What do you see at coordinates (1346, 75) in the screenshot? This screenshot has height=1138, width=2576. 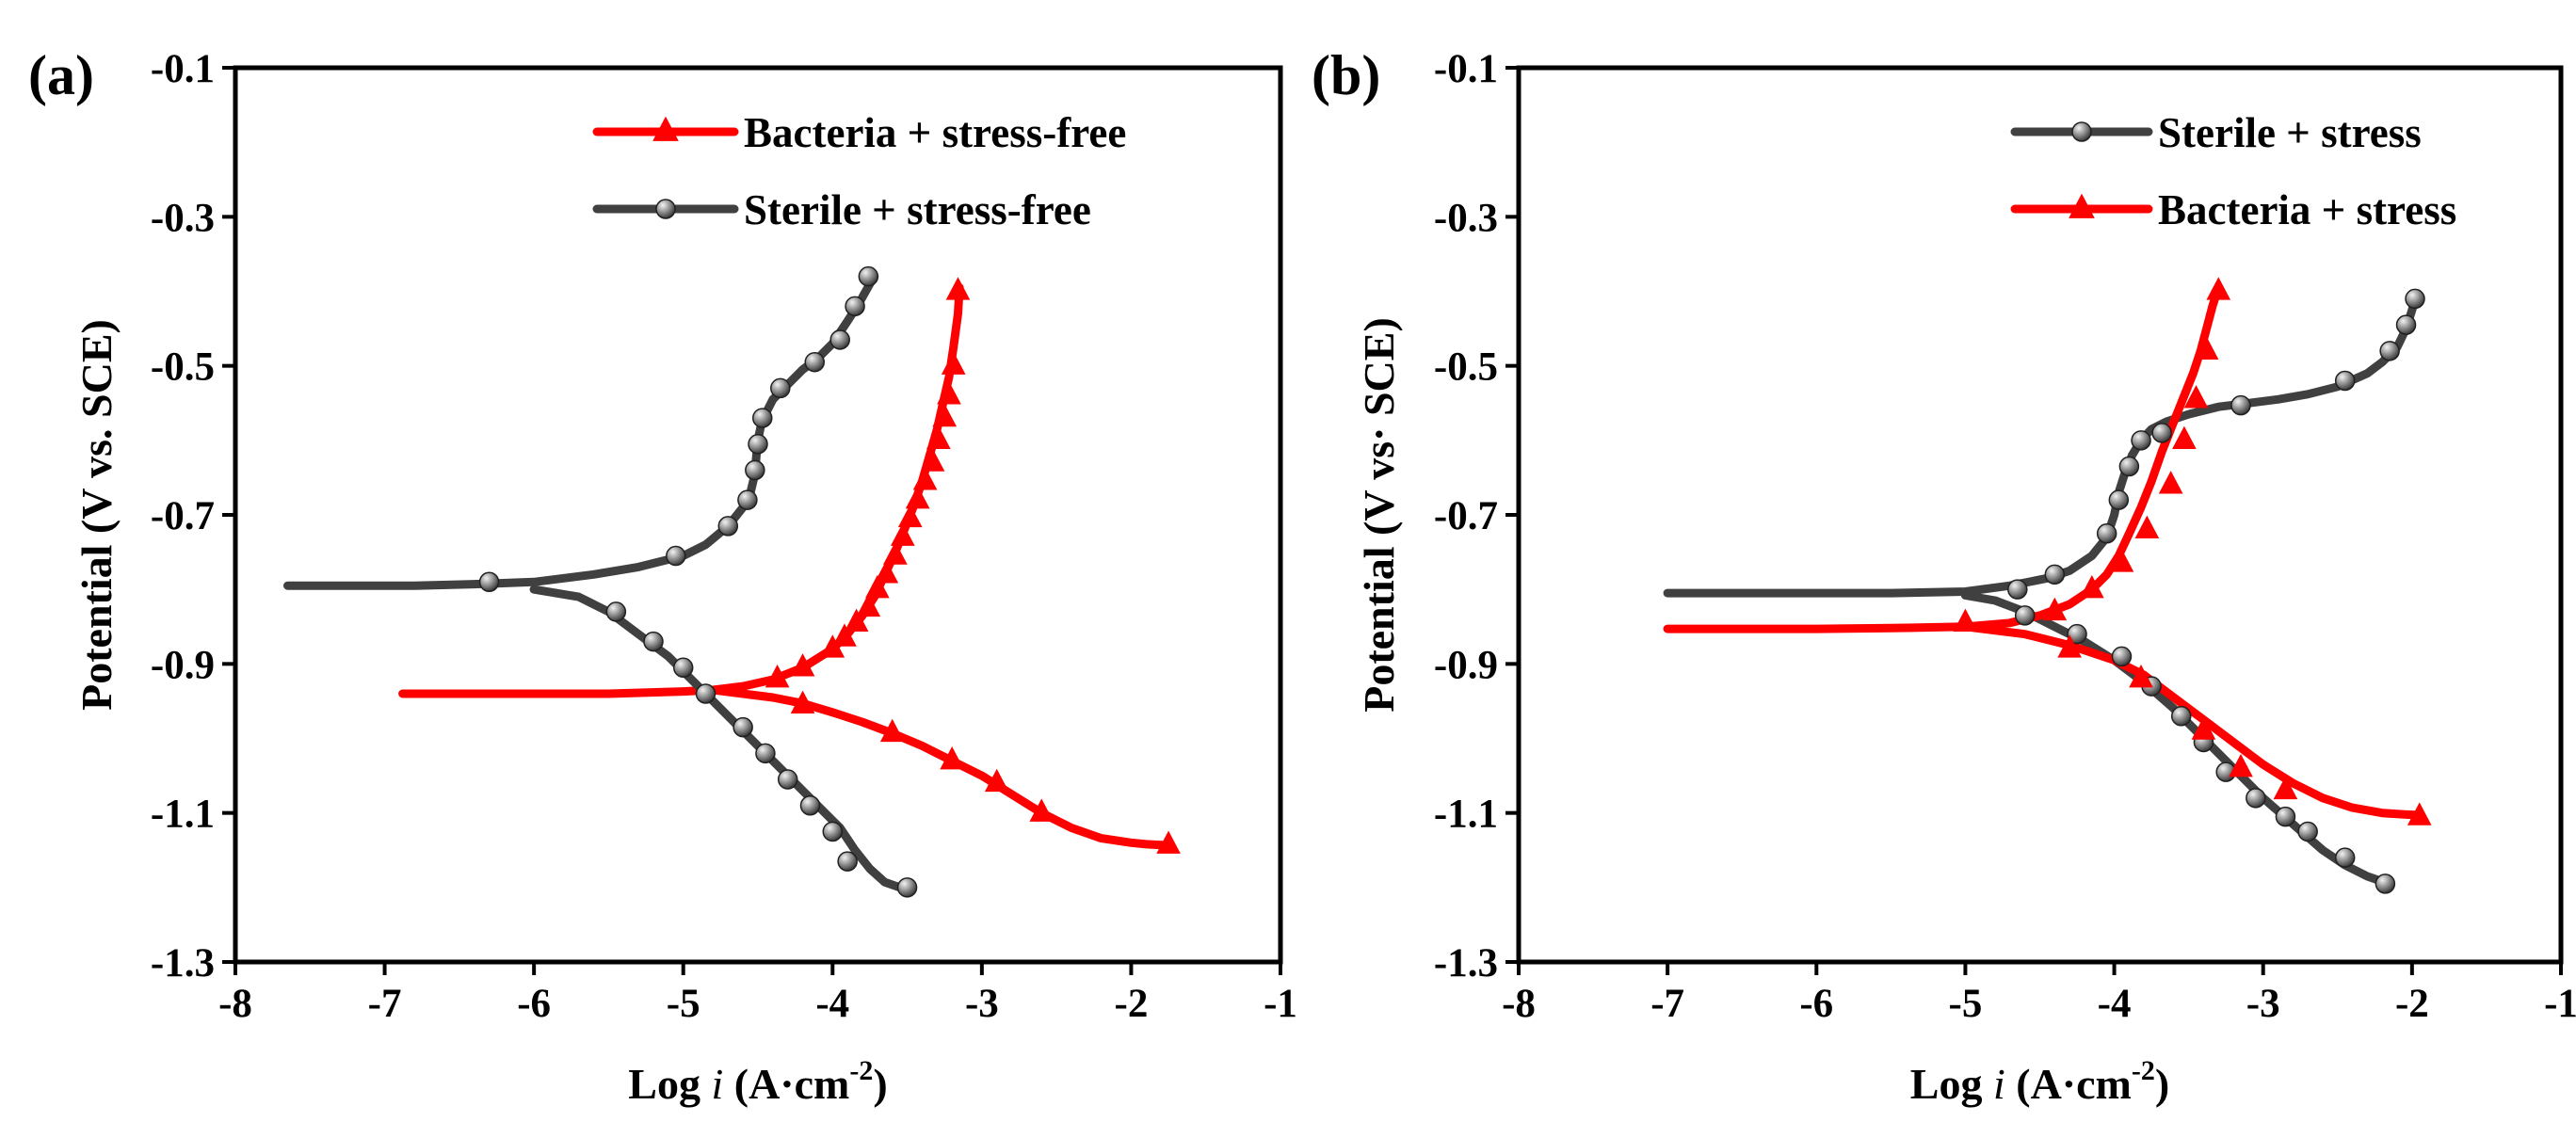 I see `panel-label: (b)` at bounding box center [1346, 75].